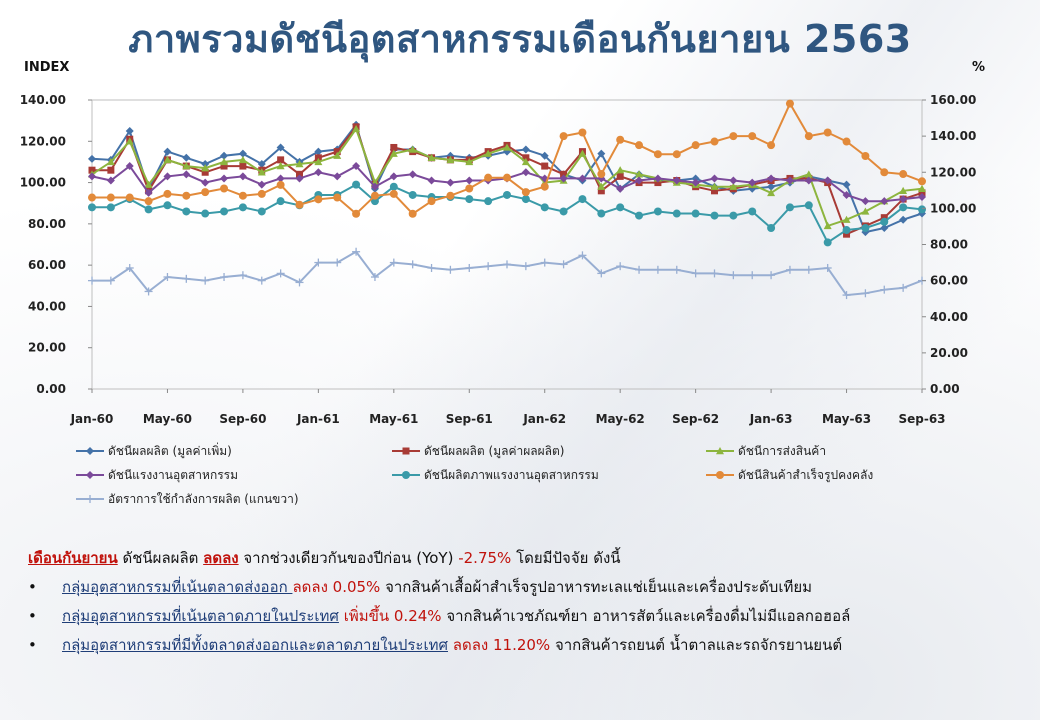  Describe the element at coordinates (154, 450) in the screenshot. I see `legend-item: ดัชนีผลผลิต (มูลค่าเพิ่ม)` at that location.